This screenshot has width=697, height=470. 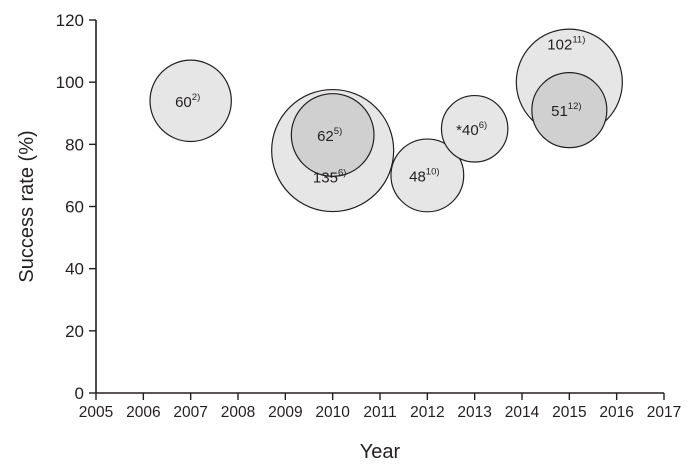 I want to click on bubble-label: 10211), so click(x=566, y=43).